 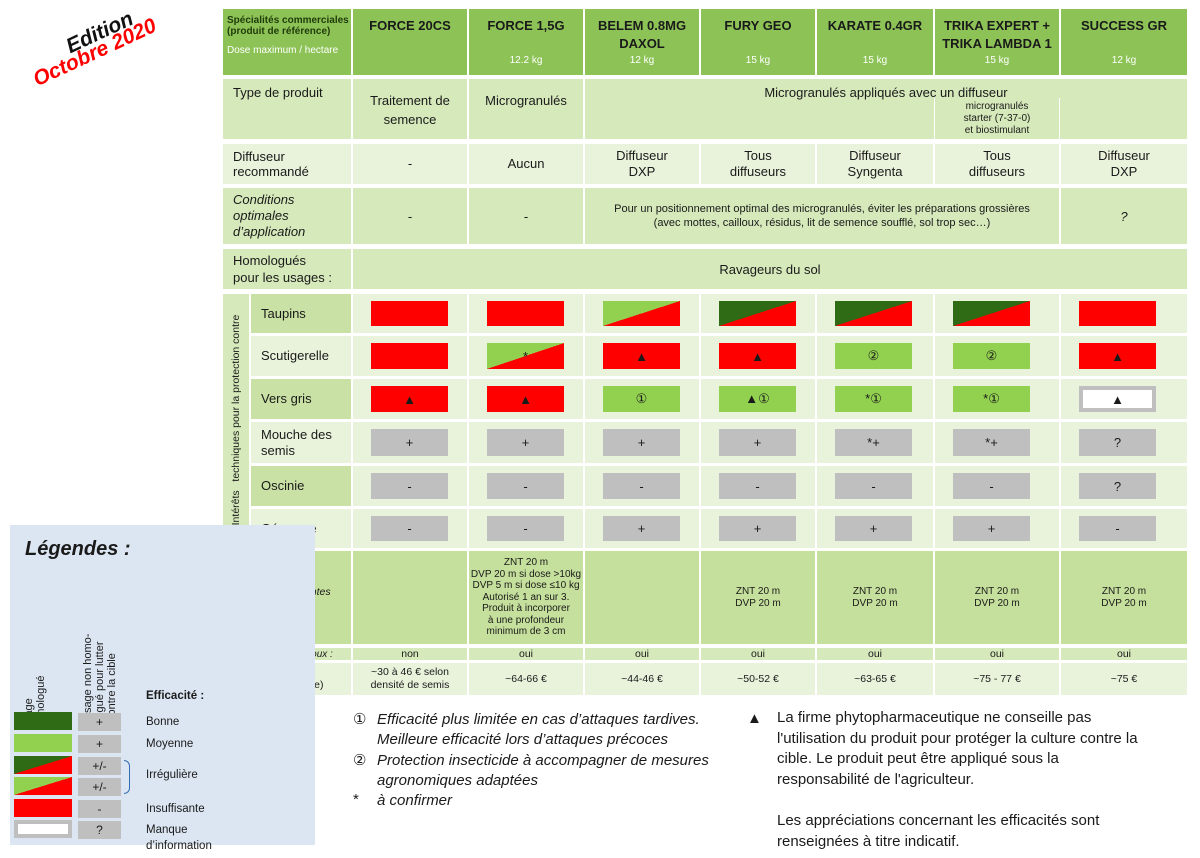 I want to click on product-name: FORCE 20CS, so click(x=410, y=25).